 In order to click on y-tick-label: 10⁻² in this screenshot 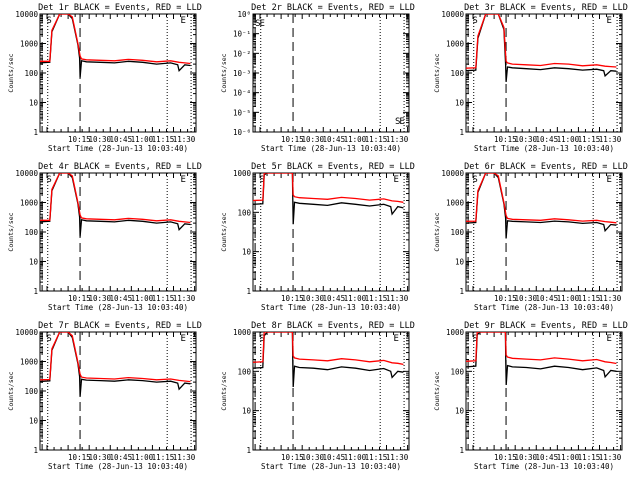, I will do `click(242, 53)`.